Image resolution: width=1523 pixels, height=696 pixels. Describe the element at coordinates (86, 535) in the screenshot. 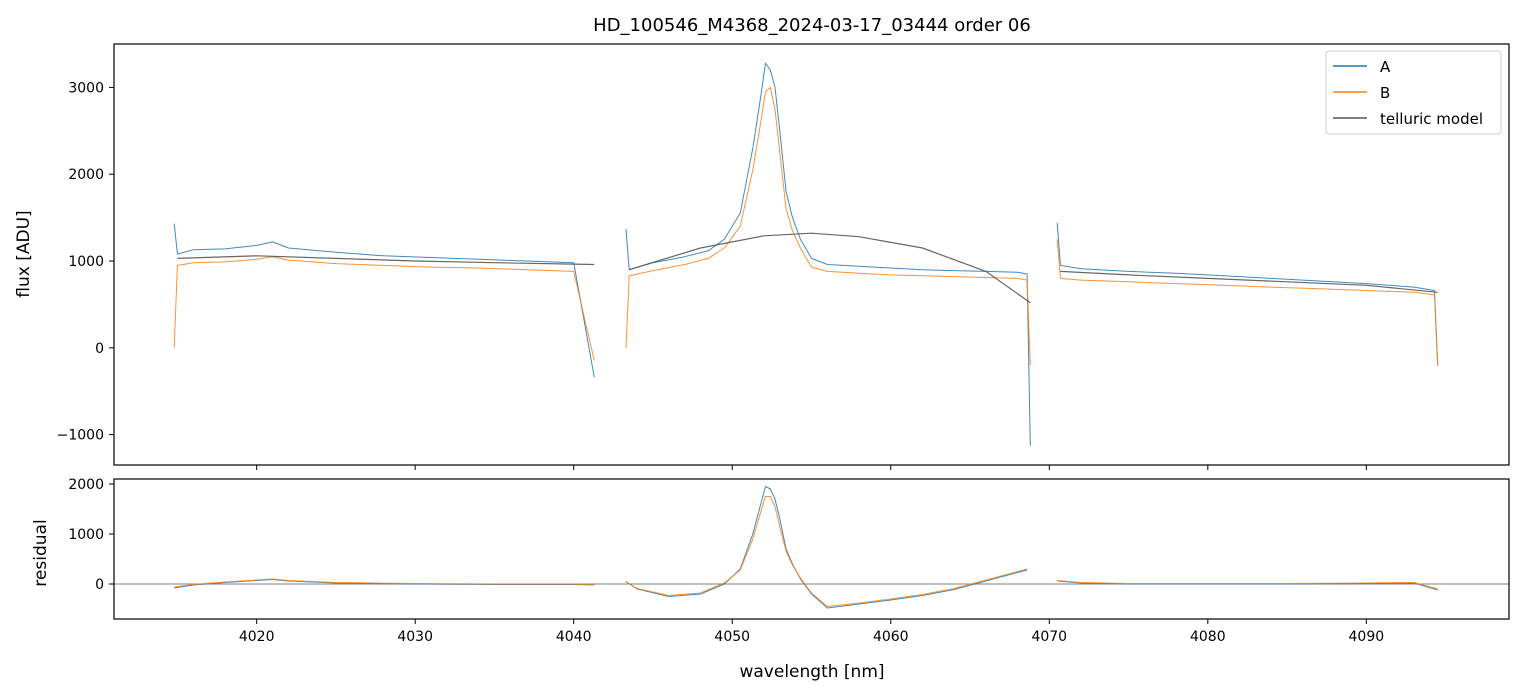

I see `residual-y-tick-label-1000: 1000` at that location.